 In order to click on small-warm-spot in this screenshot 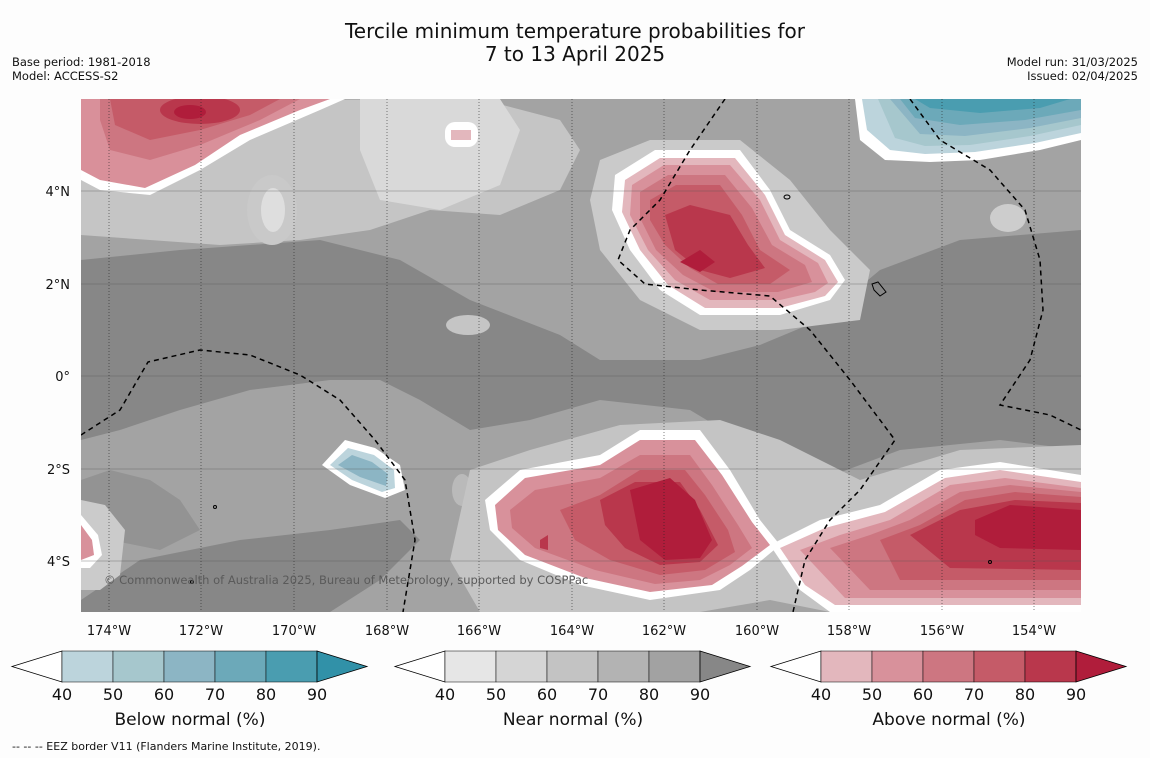, I will do `click(461, 135)`.